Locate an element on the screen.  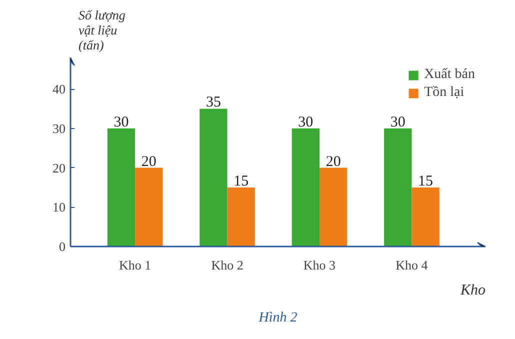
y-tick-label: 20 is located at coordinates (59, 168).